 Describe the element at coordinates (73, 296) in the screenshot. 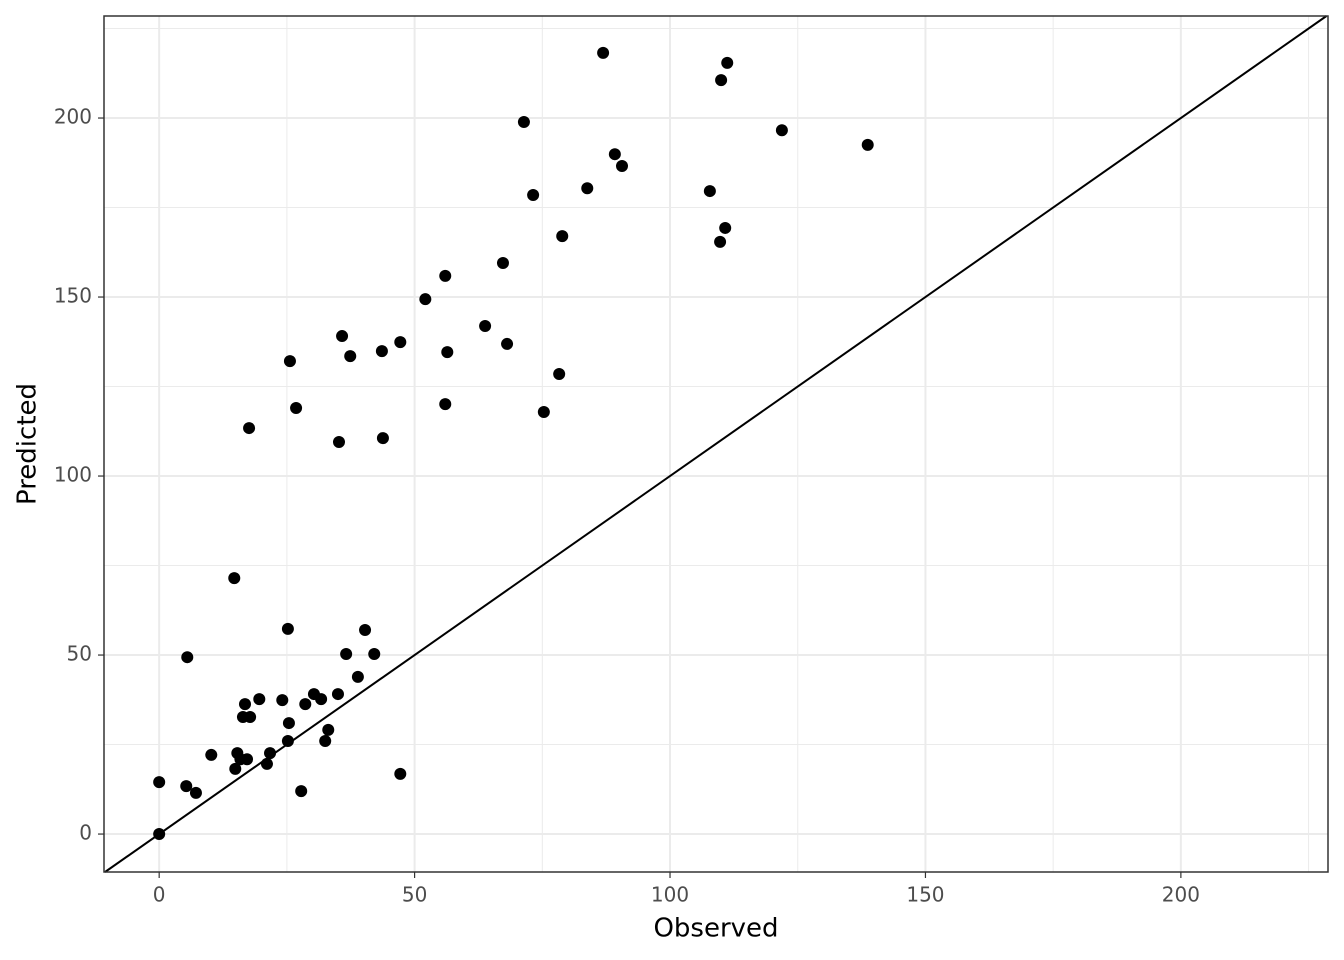

I see `y-tick-label: 150` at that location.